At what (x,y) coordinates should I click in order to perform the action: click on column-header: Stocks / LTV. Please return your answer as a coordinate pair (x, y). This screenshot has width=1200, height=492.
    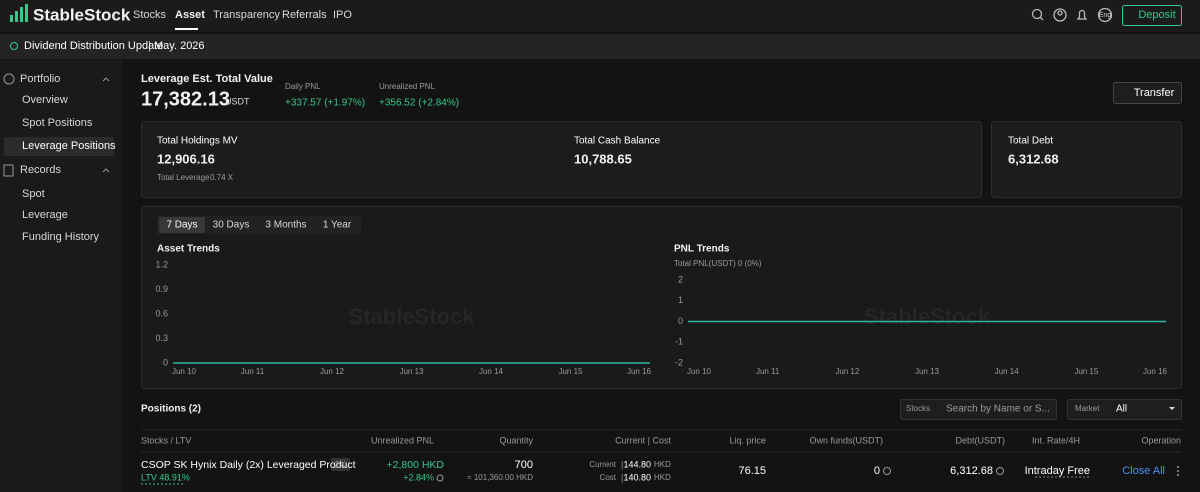
    Looking at the image, I should click on (166, 440).